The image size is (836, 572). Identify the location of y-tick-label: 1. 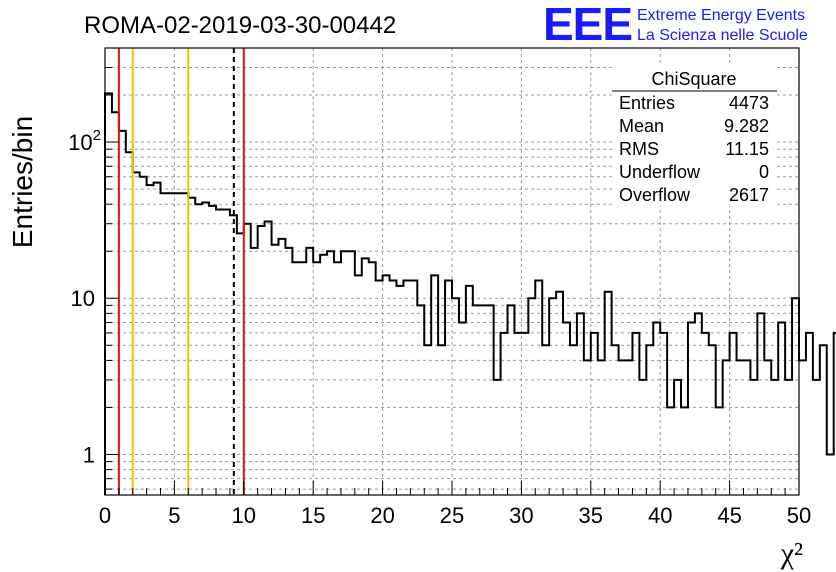
(89, 454).